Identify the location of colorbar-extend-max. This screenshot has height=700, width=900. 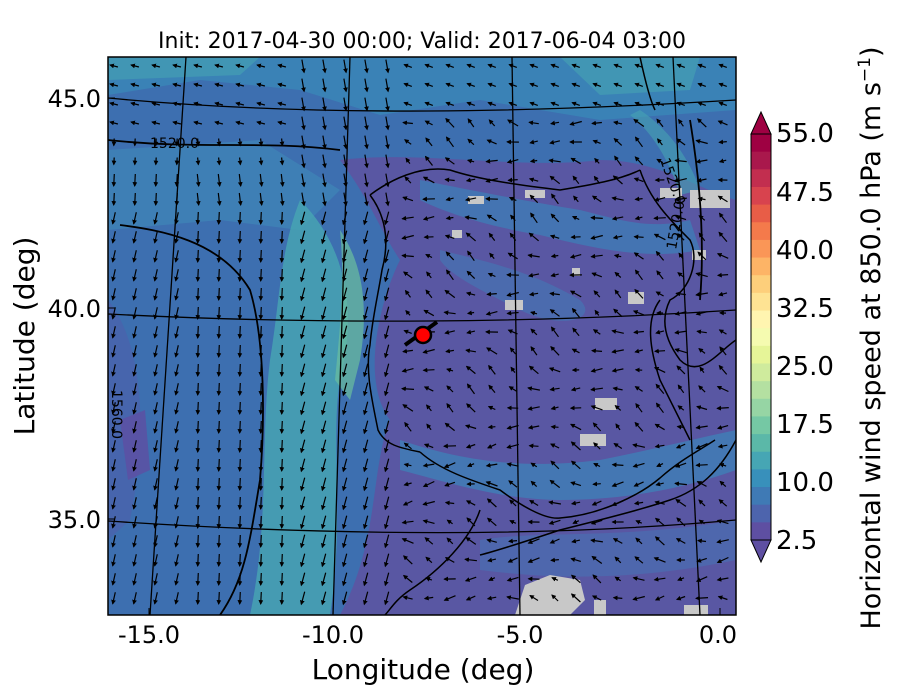
(761, 122).